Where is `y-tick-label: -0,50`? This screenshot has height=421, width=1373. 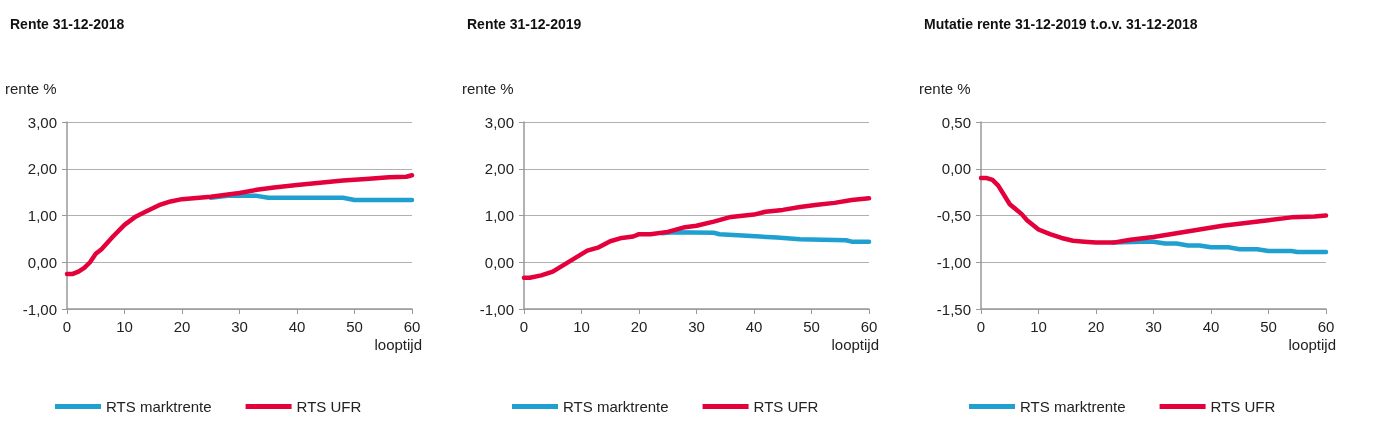
y-tick-label: -0,50 is located at coordinates (953, 215).